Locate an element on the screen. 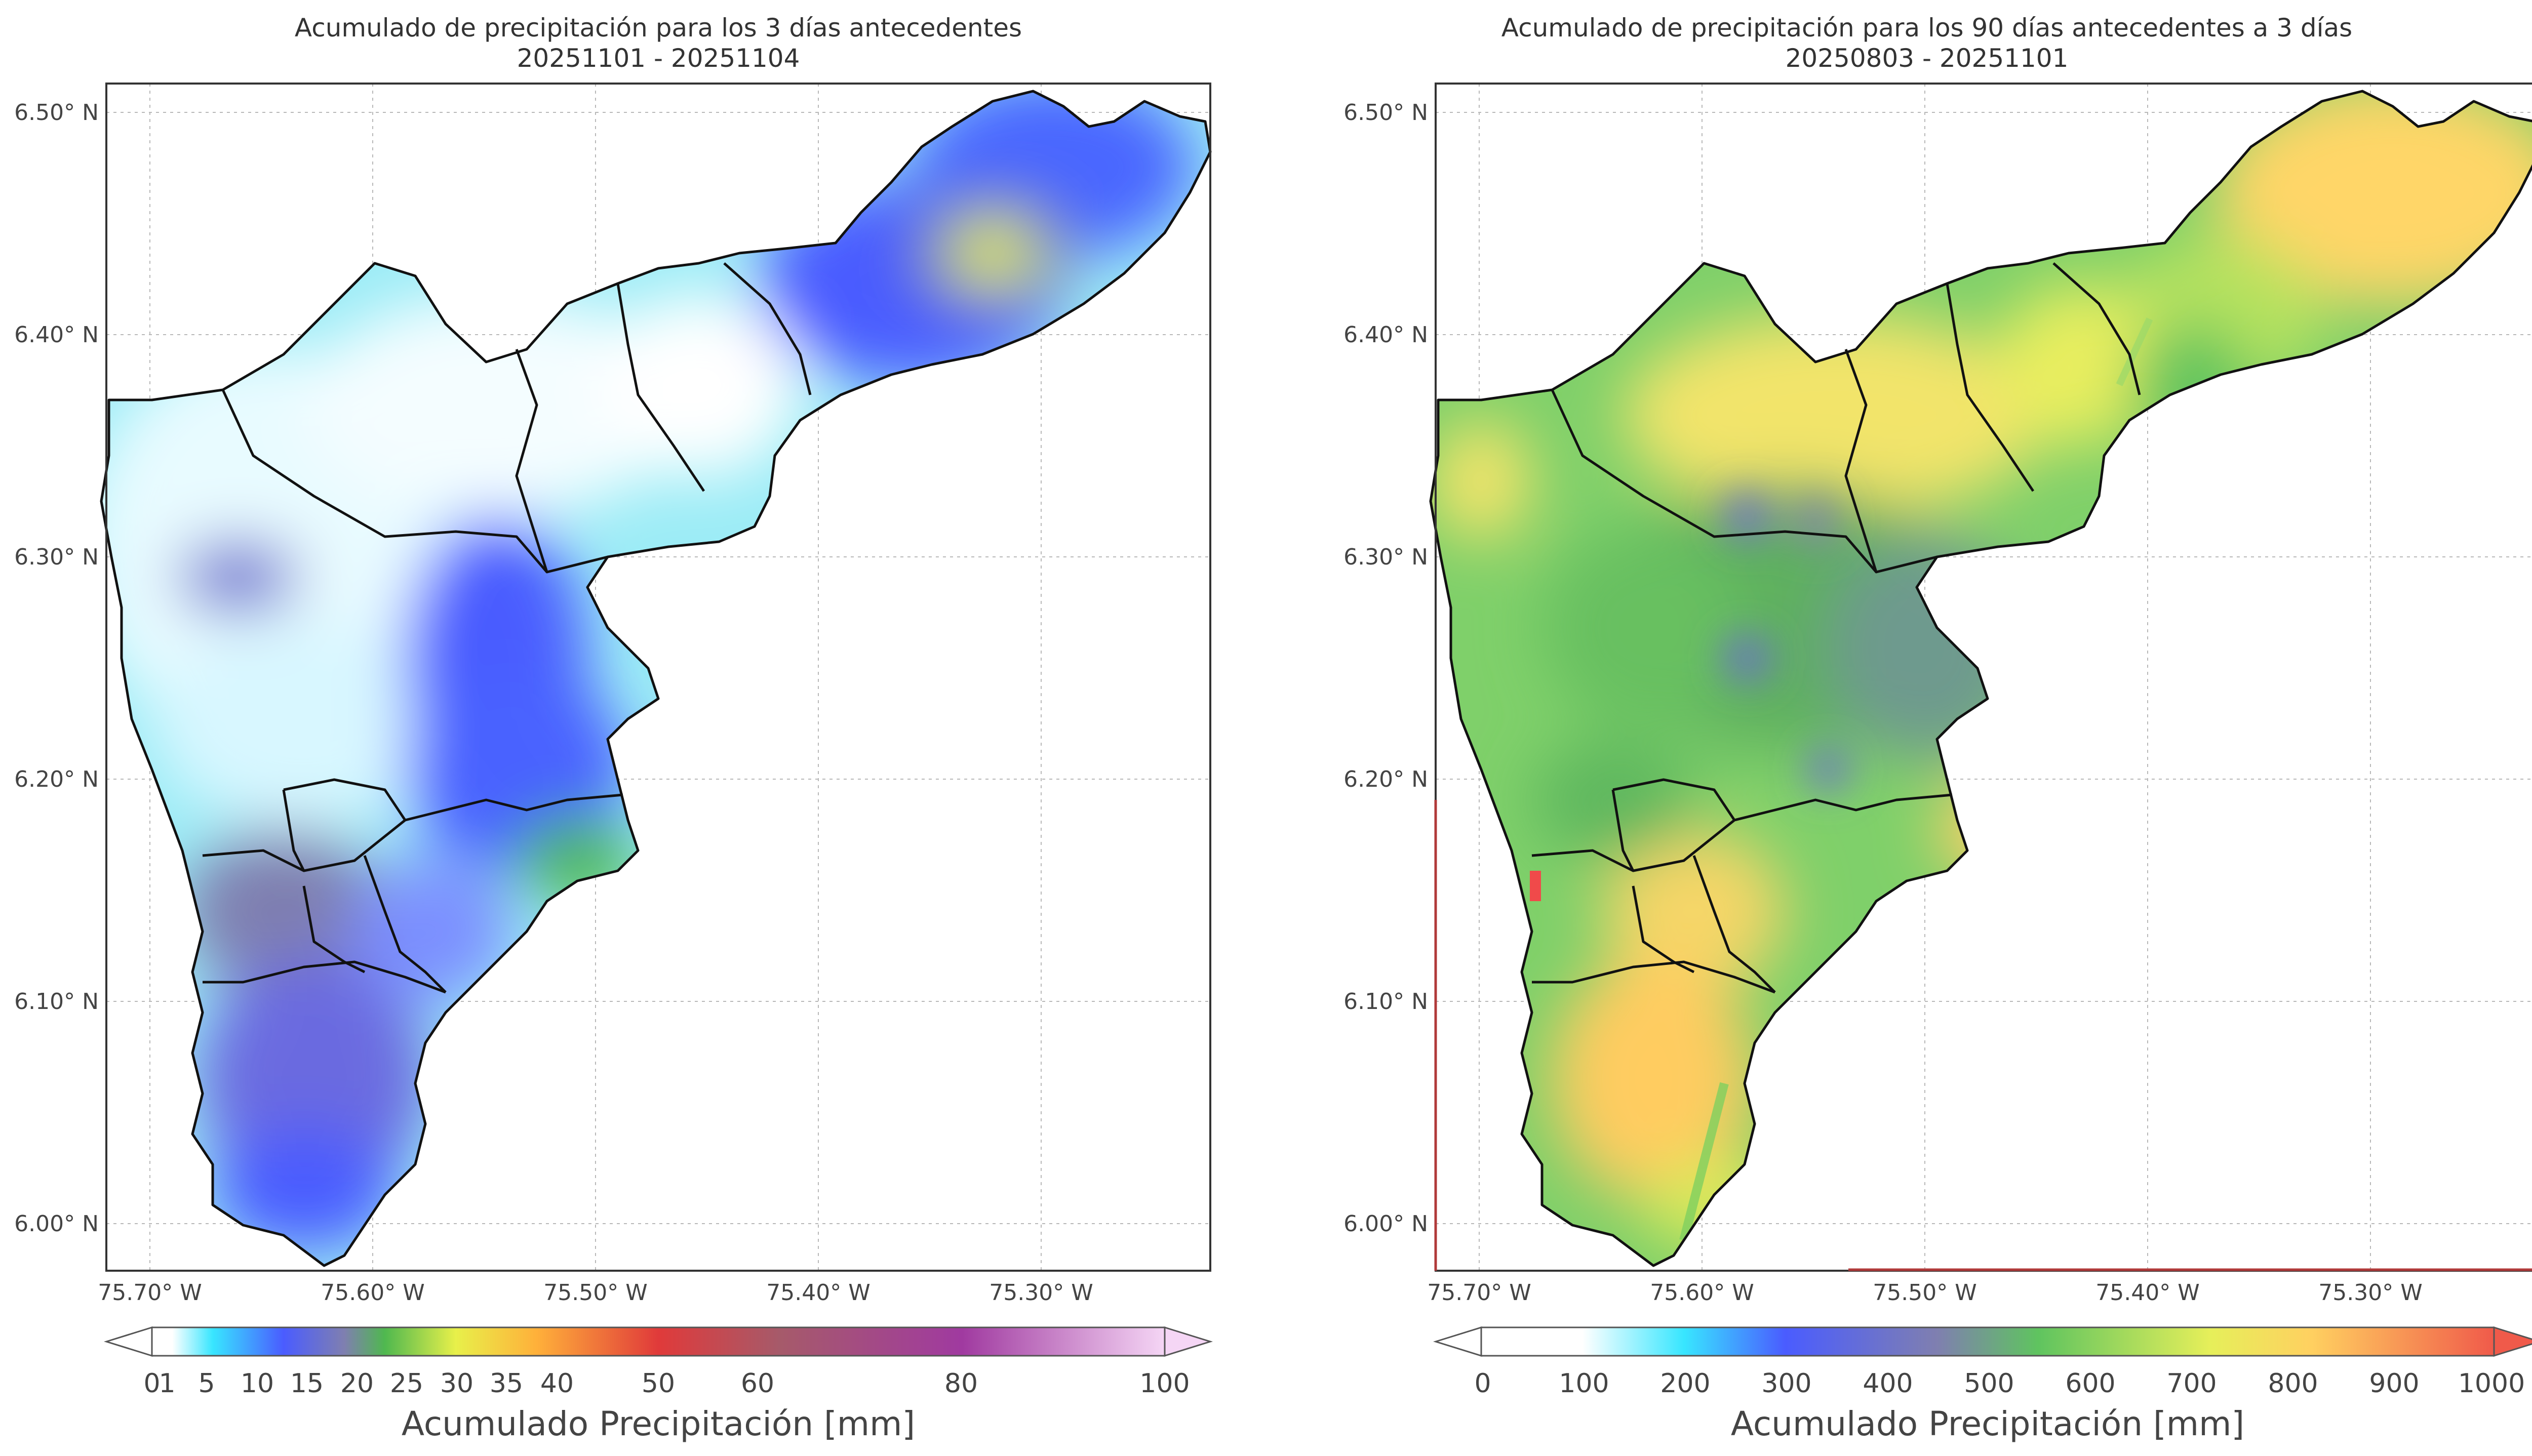  colorbar-2-tick: 0 is located at coordinates (1482, 1383).